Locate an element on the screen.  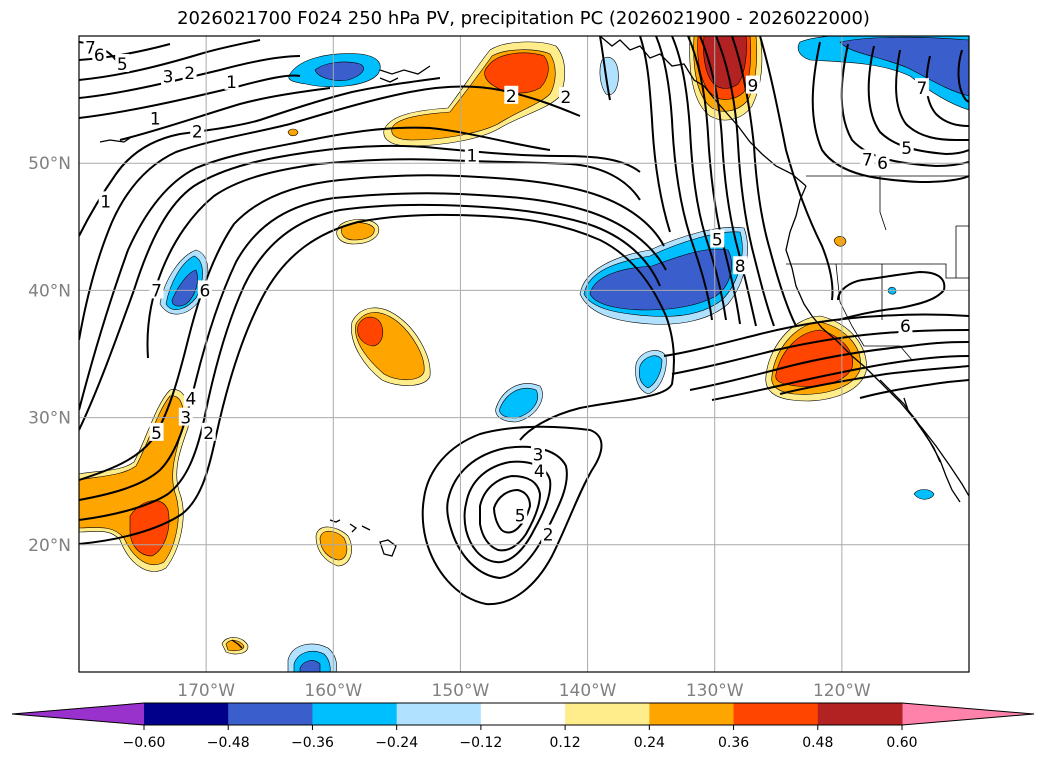
colorbar-tick-label: −0.24 is located at coordinates (396, 743).